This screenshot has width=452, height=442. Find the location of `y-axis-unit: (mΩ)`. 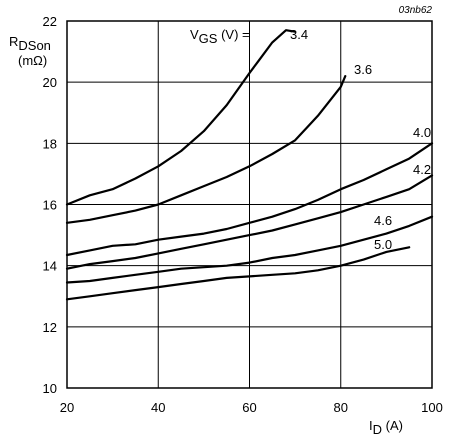

y-axis-unit: (mΩ) is located at coordinates (32, 60).